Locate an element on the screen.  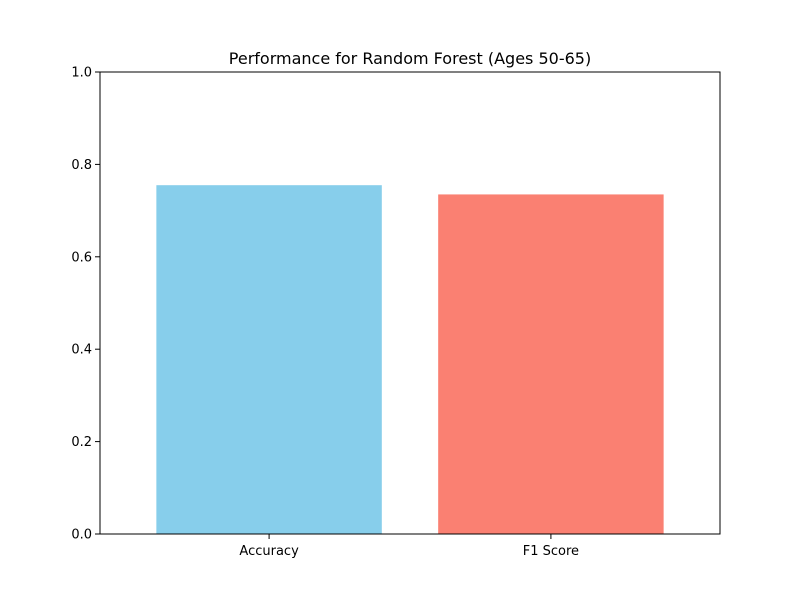
y-tick-label: 0.0 is located at coordinates (81, 535).